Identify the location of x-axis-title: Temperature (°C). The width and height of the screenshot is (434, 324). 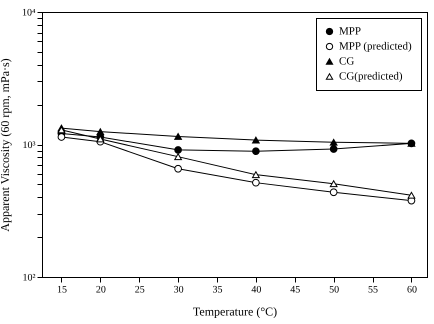
(235, 311).